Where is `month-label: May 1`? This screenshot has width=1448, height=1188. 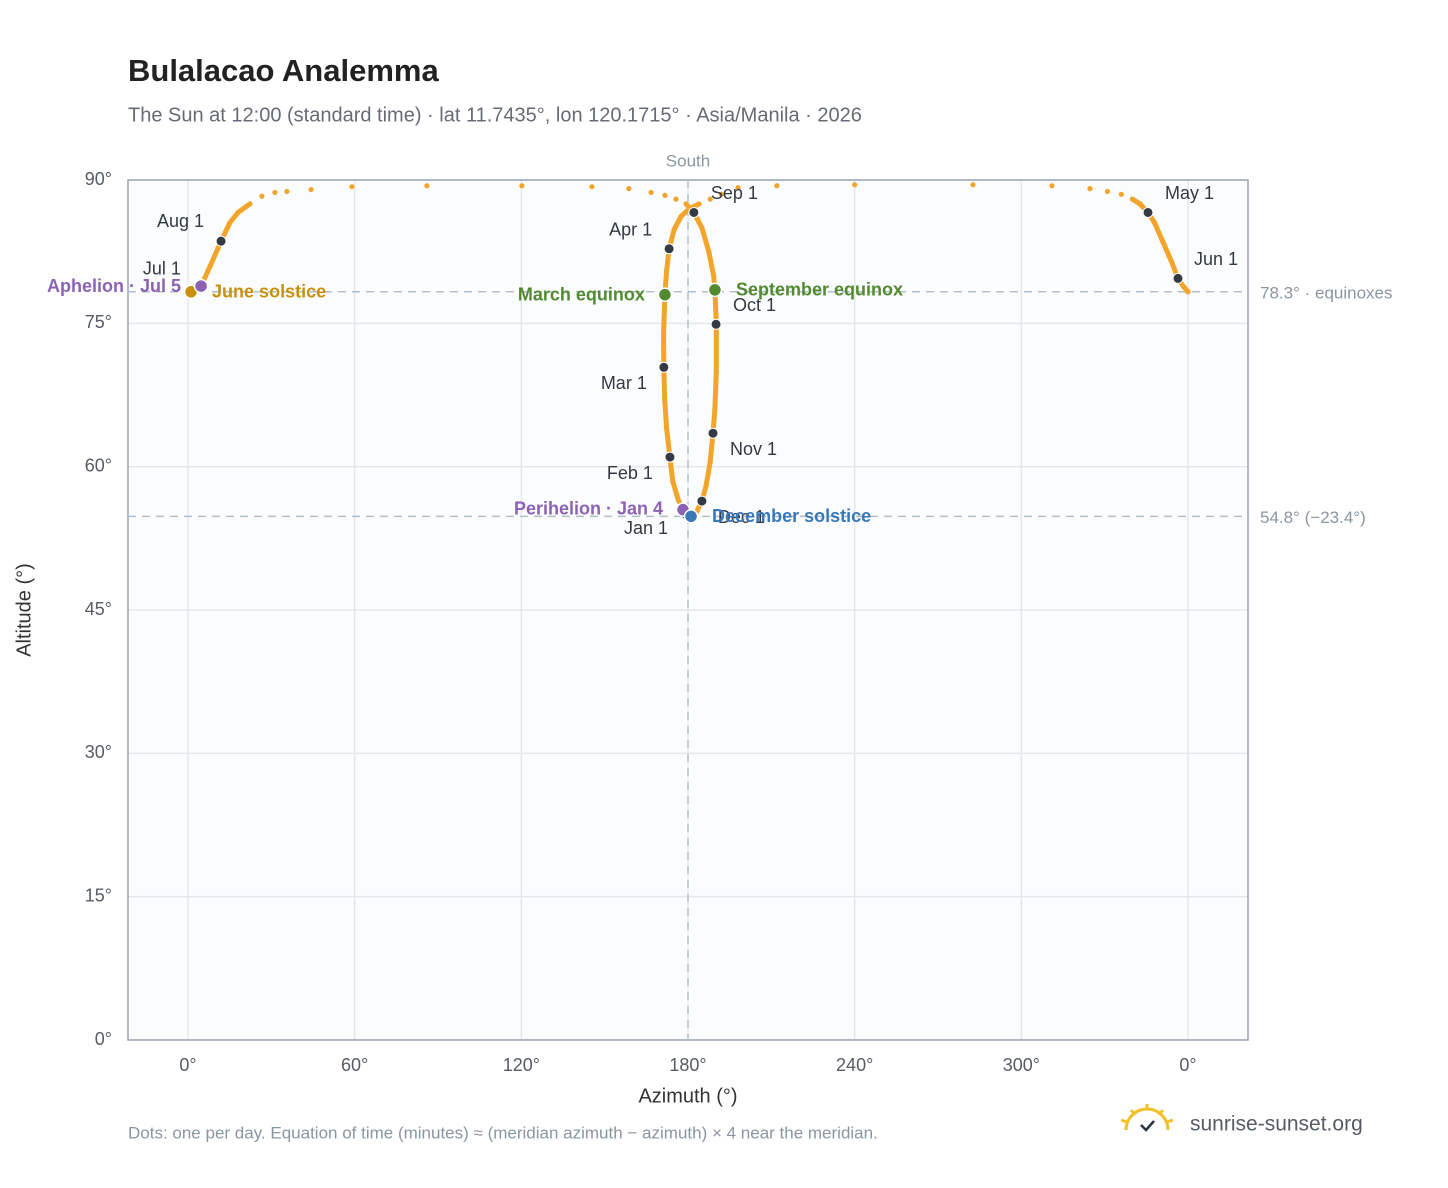 month-label: May 1 is located at coordinates (1189, 193).